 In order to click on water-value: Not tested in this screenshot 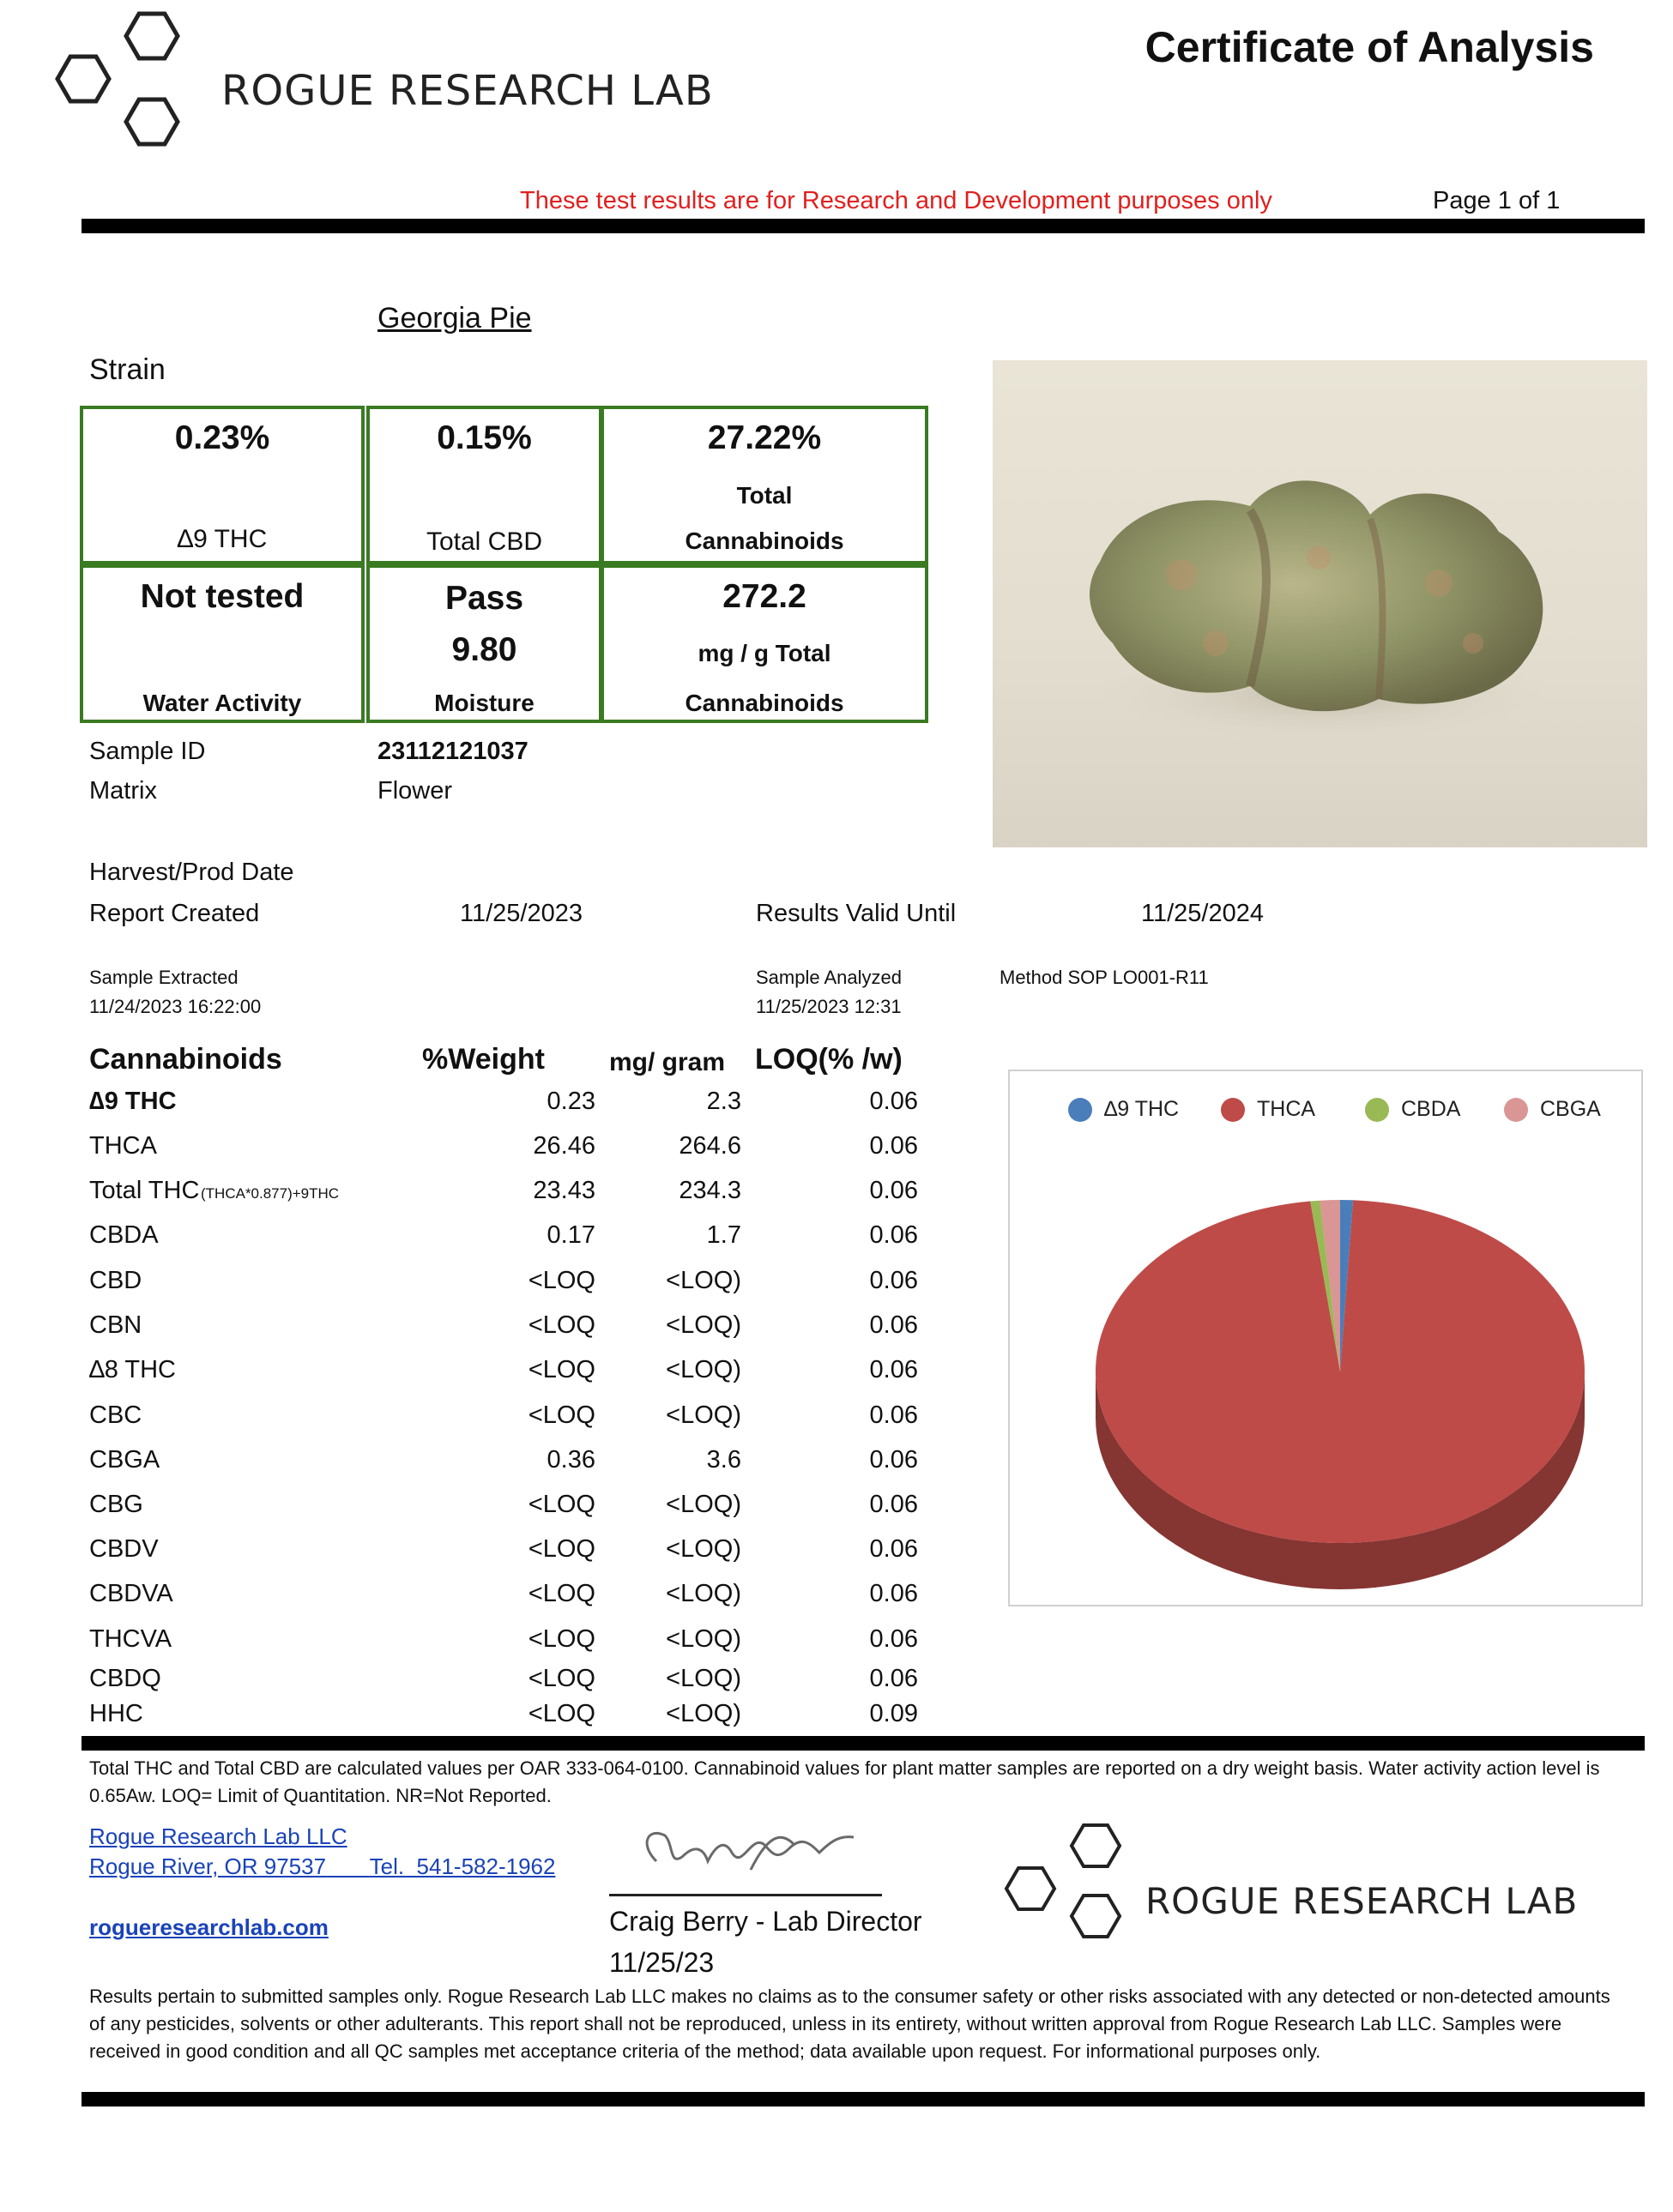, I will do `click(223, 596)`.